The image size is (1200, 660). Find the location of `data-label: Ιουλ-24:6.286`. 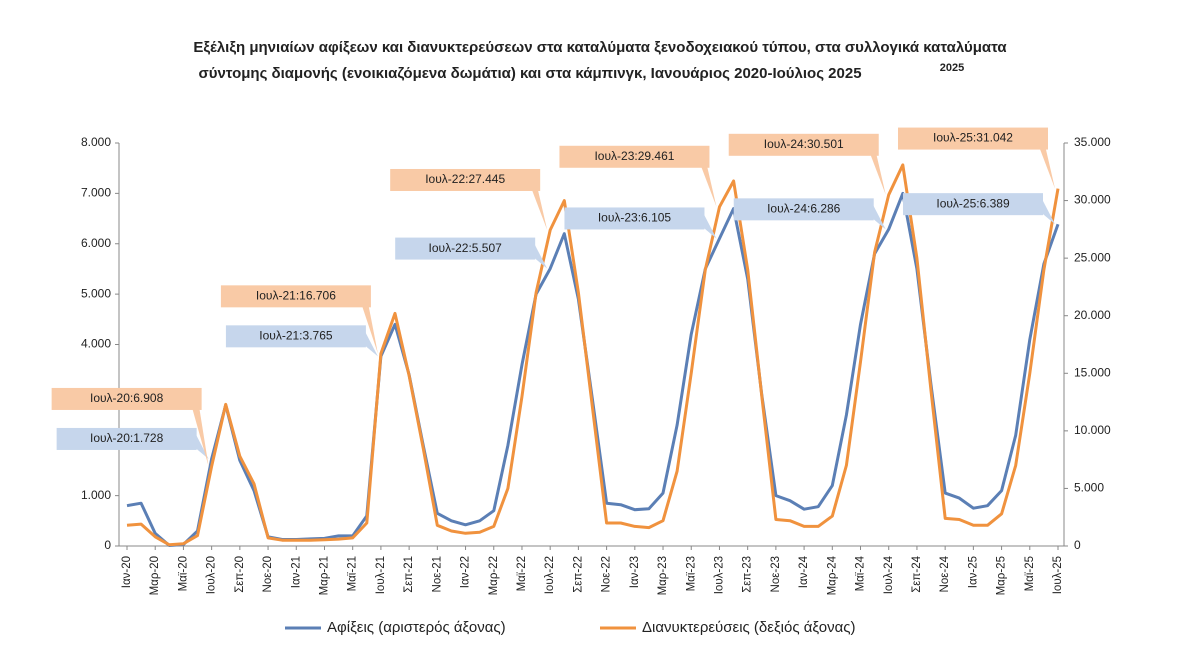

data-label: Ιουλ-24:6.286 is located at coordinates (804, 209).